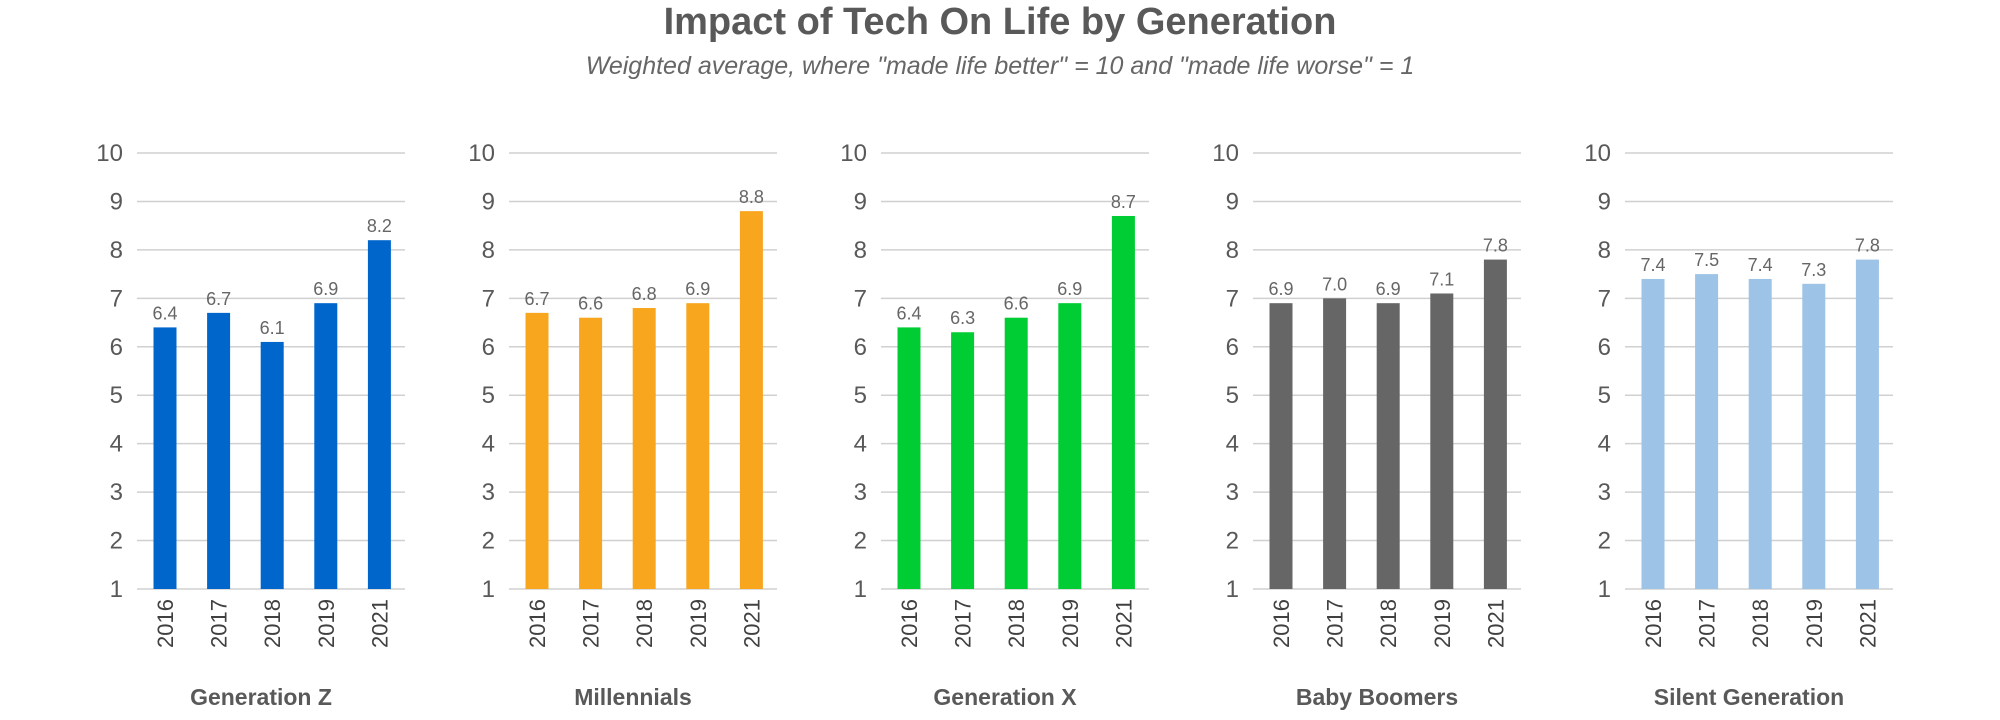  I want to click on panel-label: Baby Boomers, so click(1377, 697).